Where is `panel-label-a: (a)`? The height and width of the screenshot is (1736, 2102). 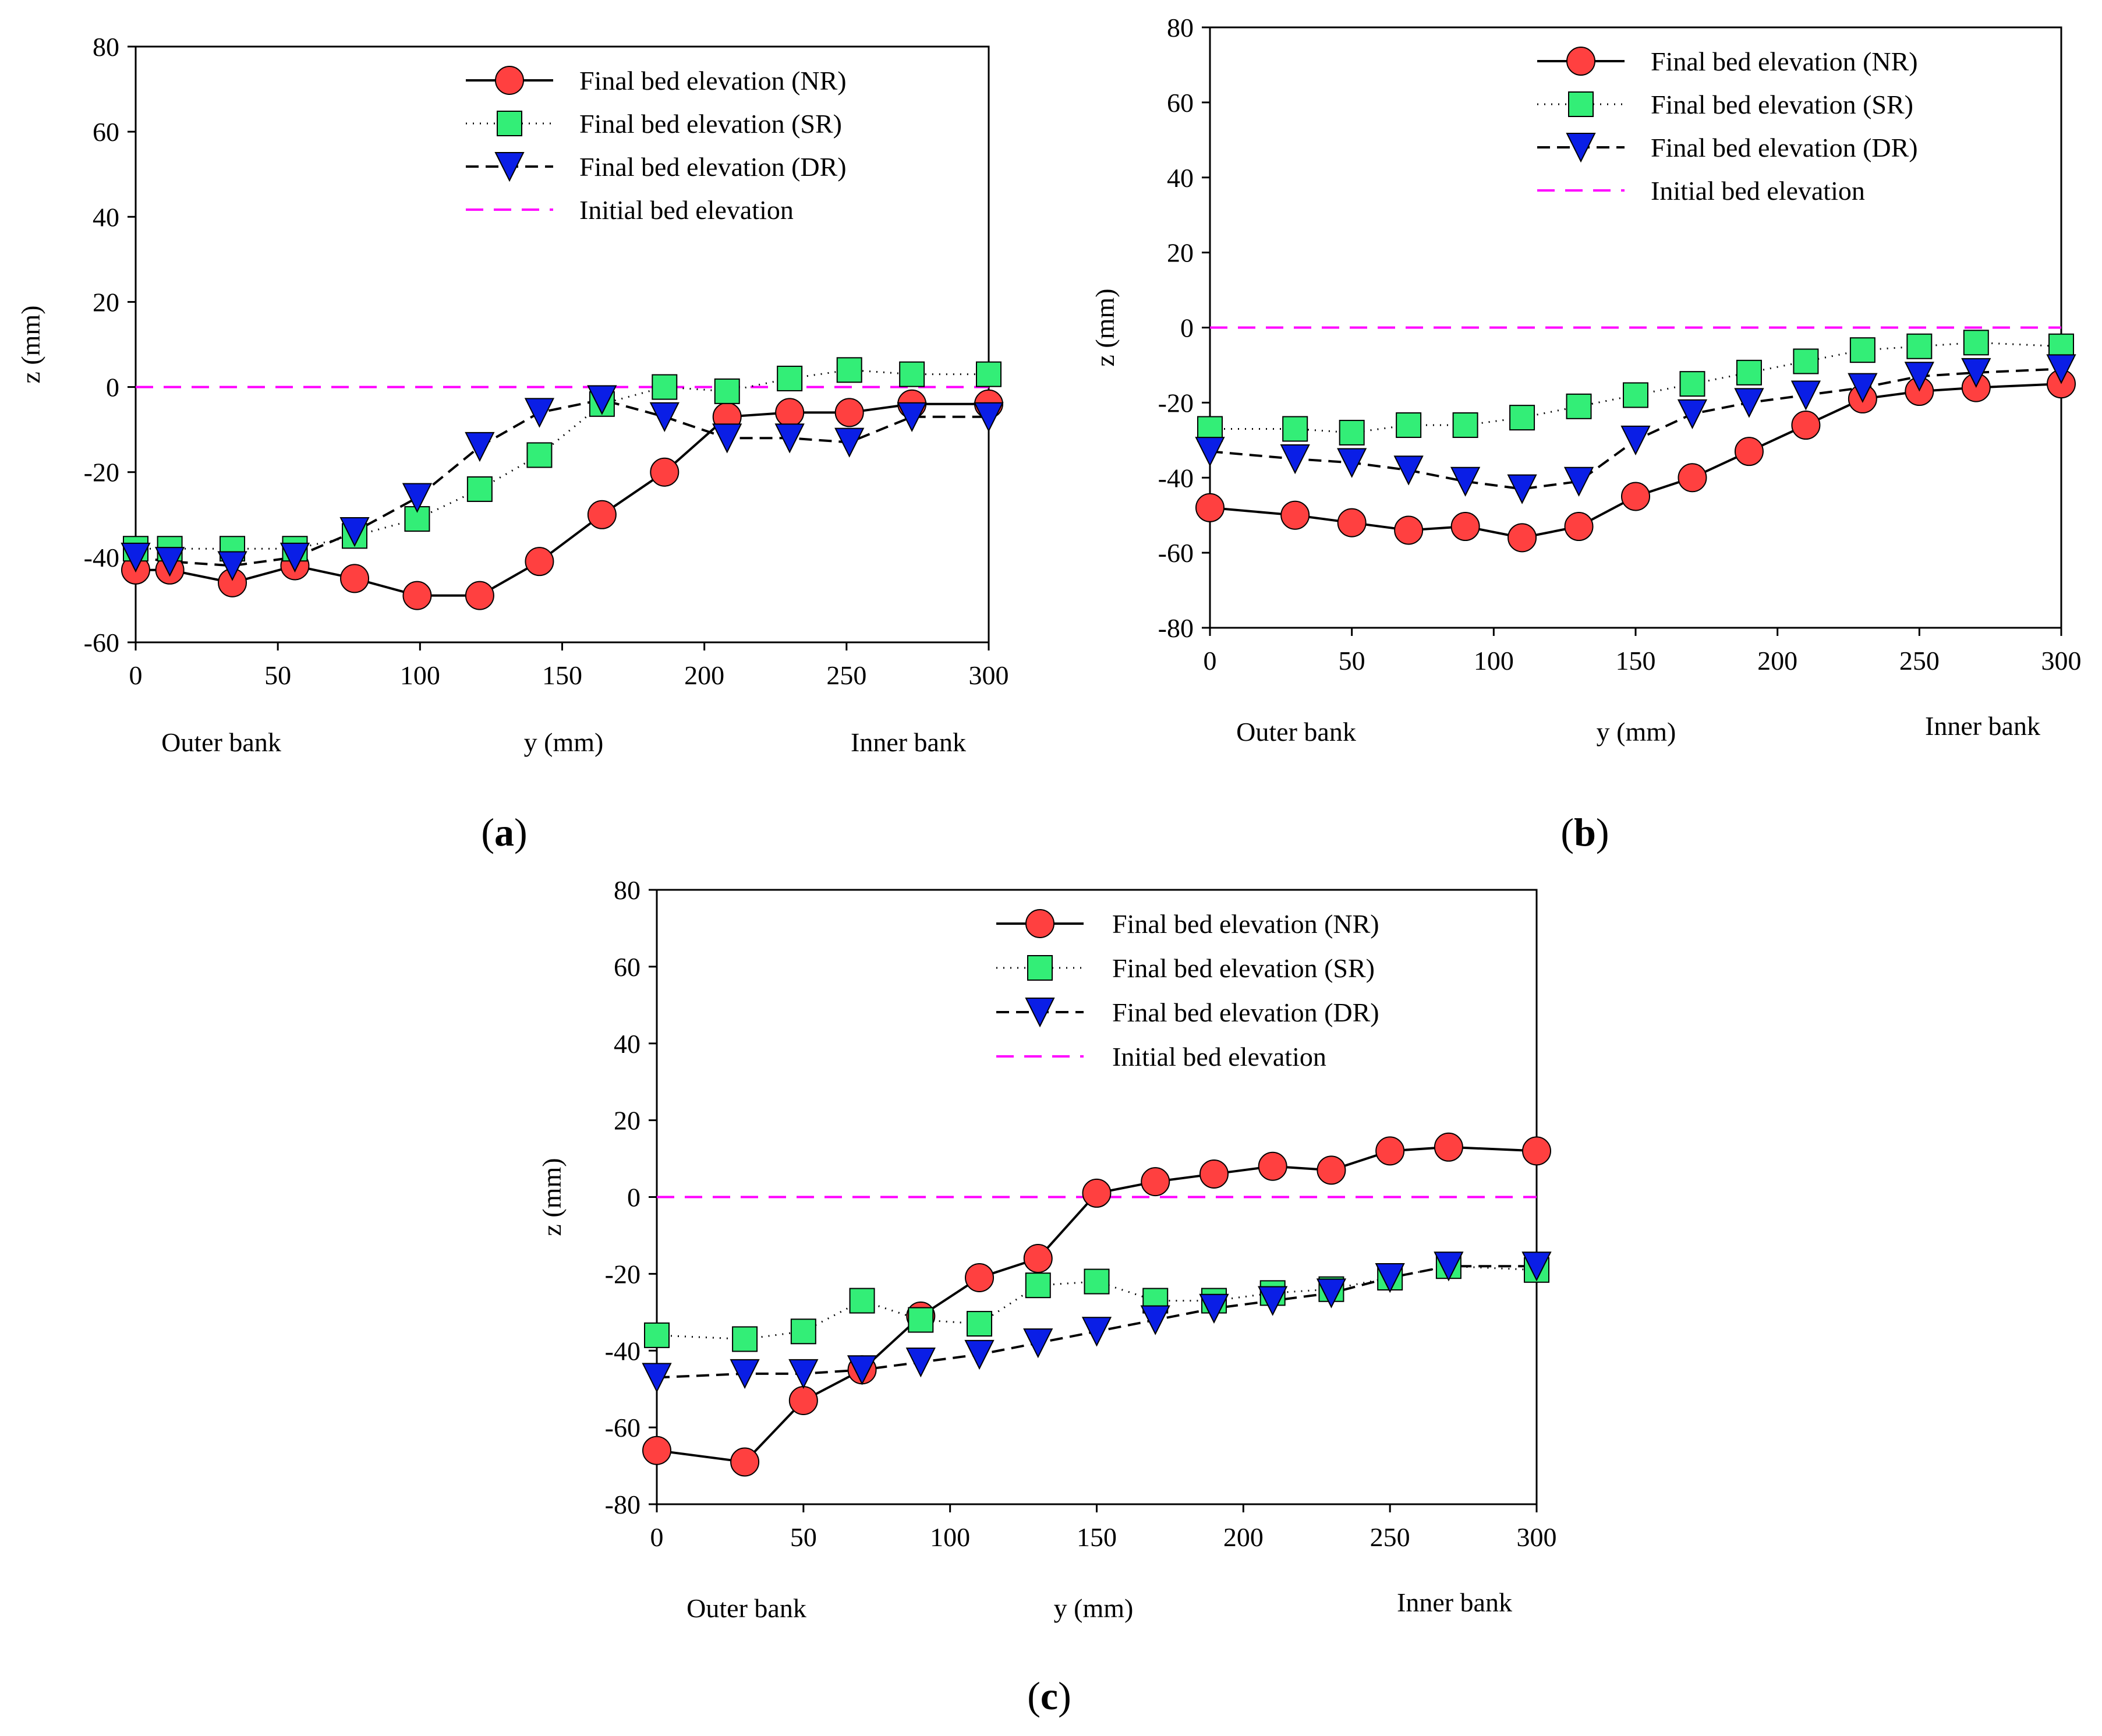
panel-label-a: (a) is located at coordinates (504, 832).